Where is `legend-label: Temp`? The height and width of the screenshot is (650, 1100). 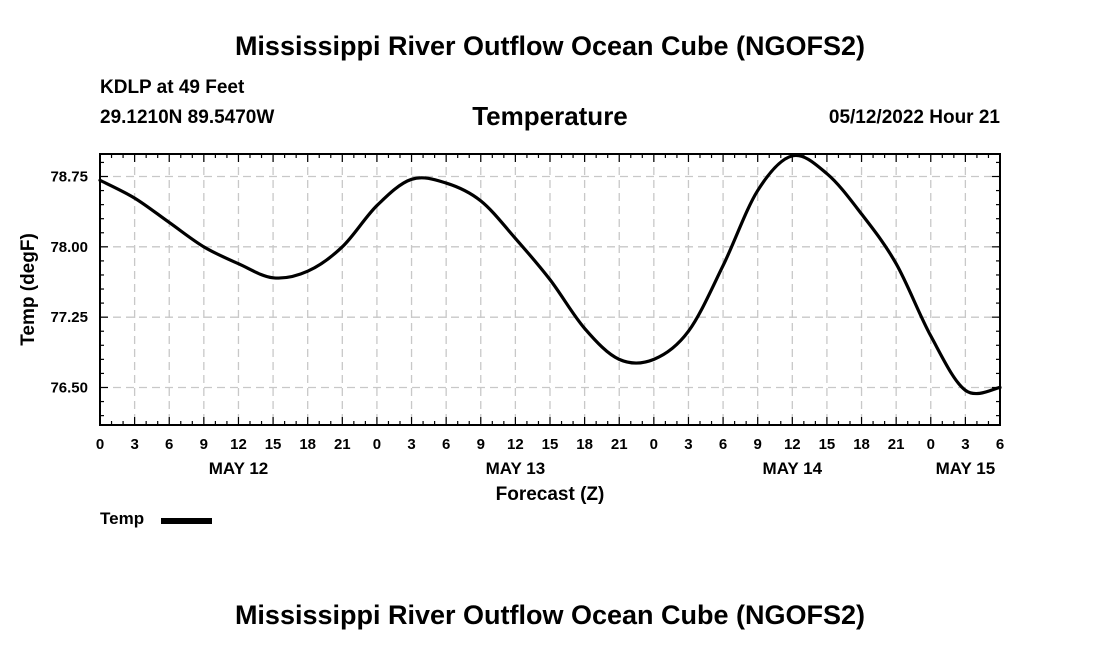 legend-label: Temp is located at coordinates (122, 518).